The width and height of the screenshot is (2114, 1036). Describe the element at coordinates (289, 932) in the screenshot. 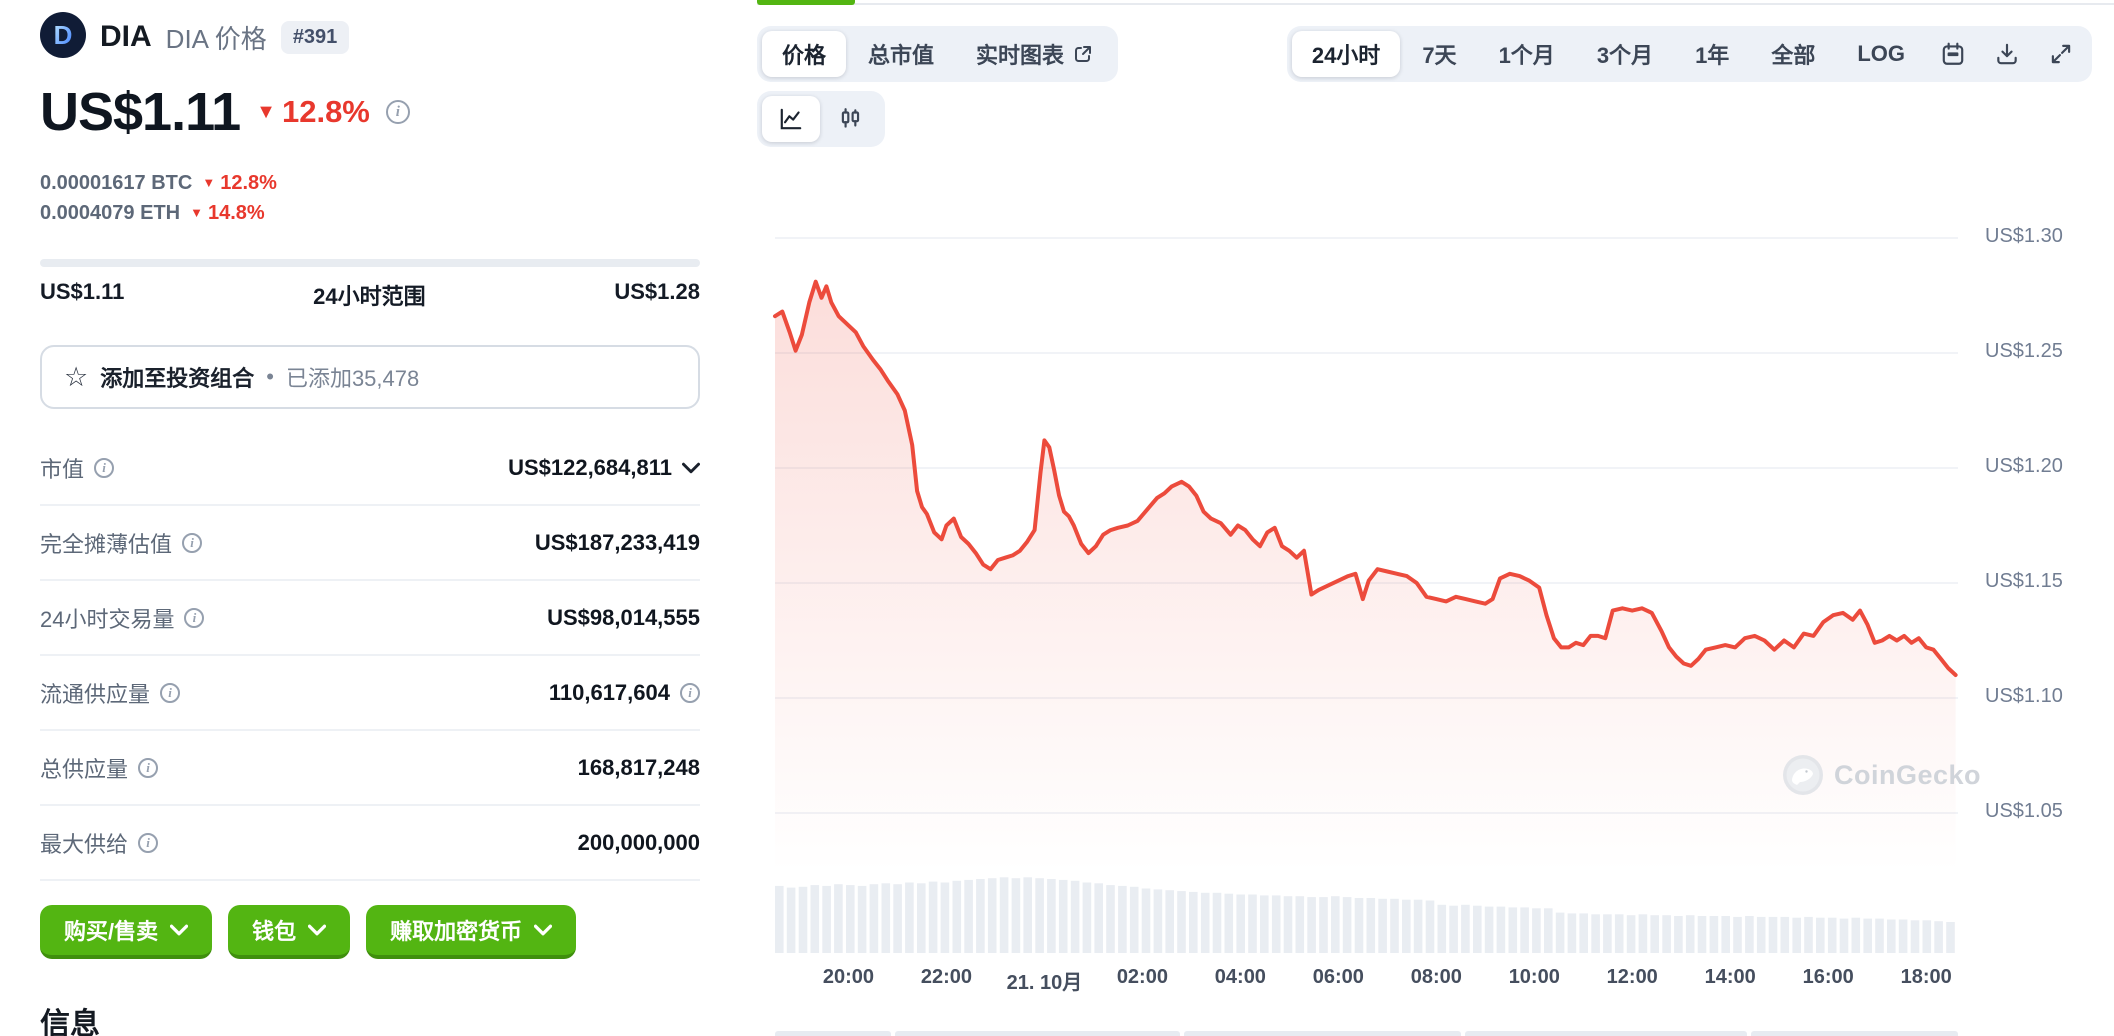

I see `wallet-button: 钱包` at that location.